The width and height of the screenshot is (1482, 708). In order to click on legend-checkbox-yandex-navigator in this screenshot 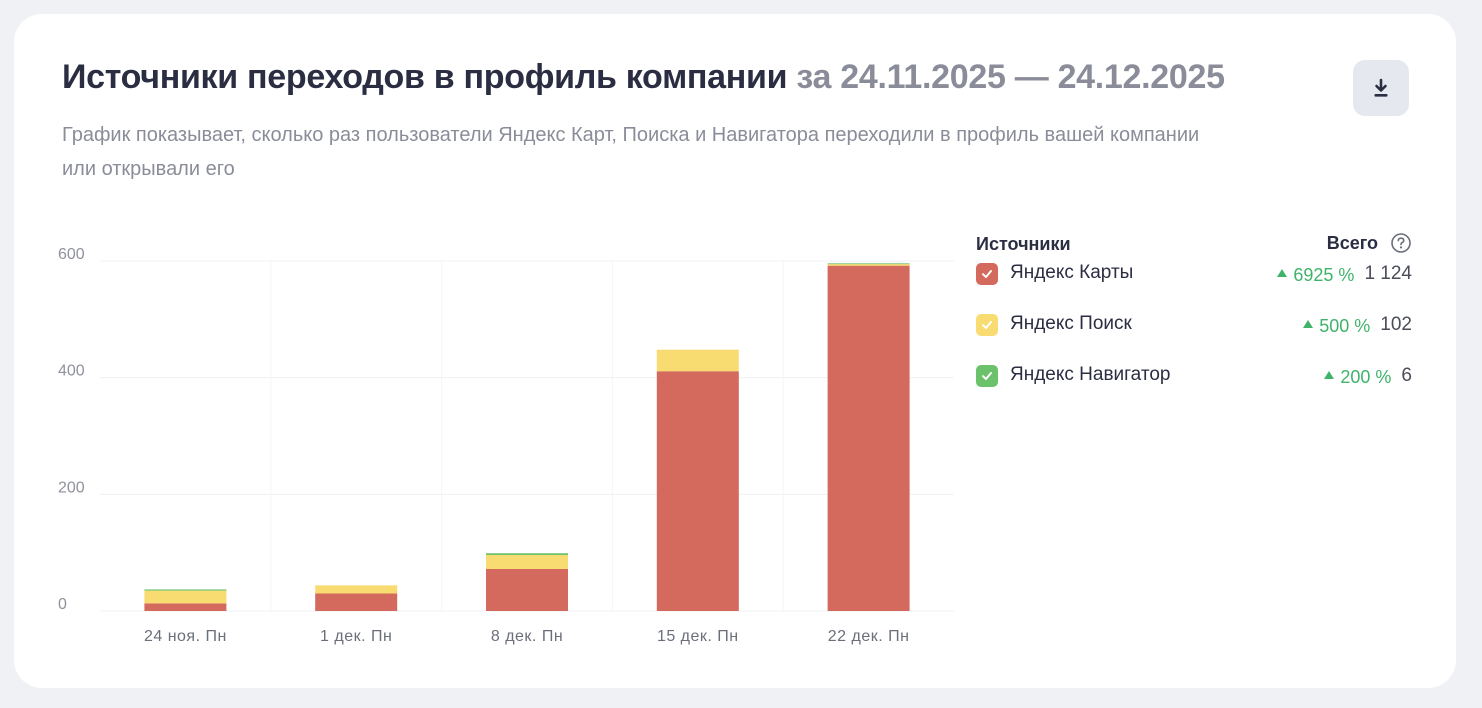, I will do `click(987, 376)`.